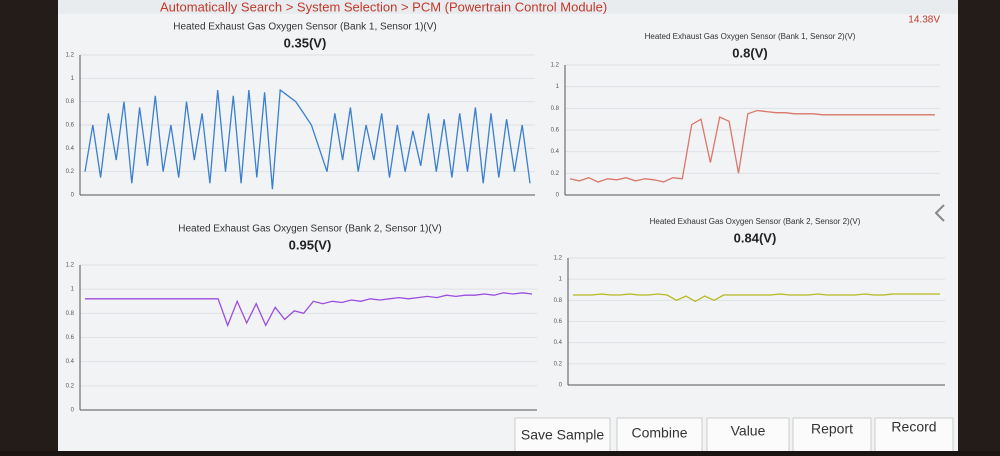 Image resolution: width=1000 pixels, height=456 pixels. Describe the element at coordinates (755, 237) in the screenshot. I see `reading: 0.84(V)` at that location.